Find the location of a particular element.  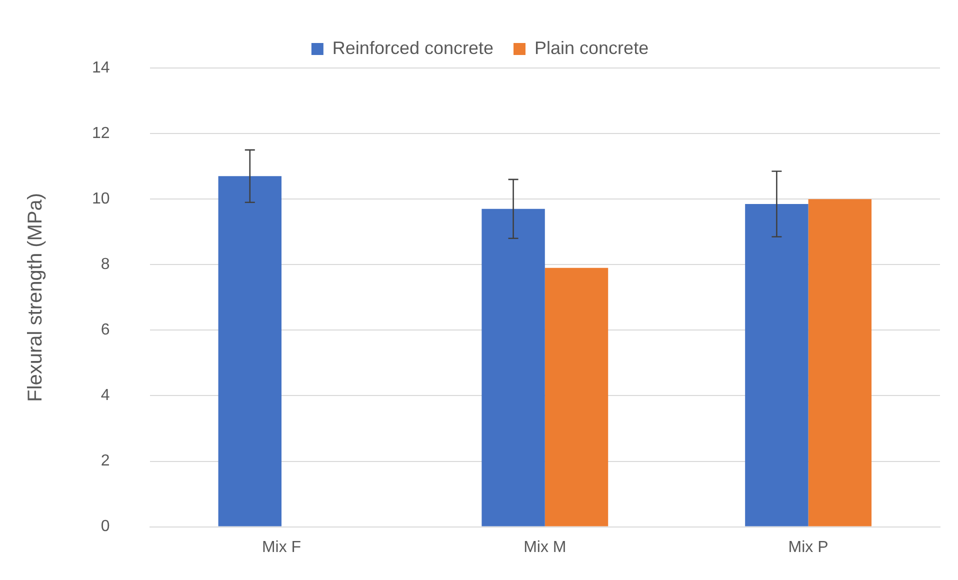

legend-label: Plain concrete is located at coordinates (591, 48).